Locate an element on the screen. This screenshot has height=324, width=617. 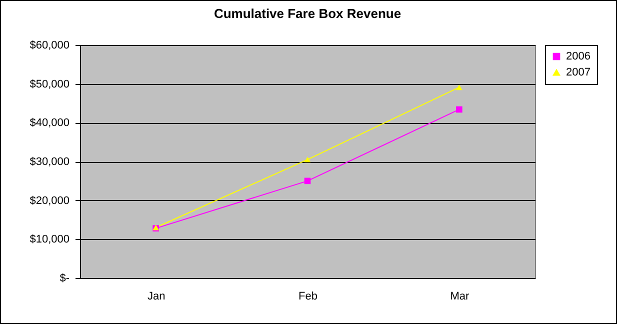
y-tick-label: $10,000 is located at coordinates (50, 240).